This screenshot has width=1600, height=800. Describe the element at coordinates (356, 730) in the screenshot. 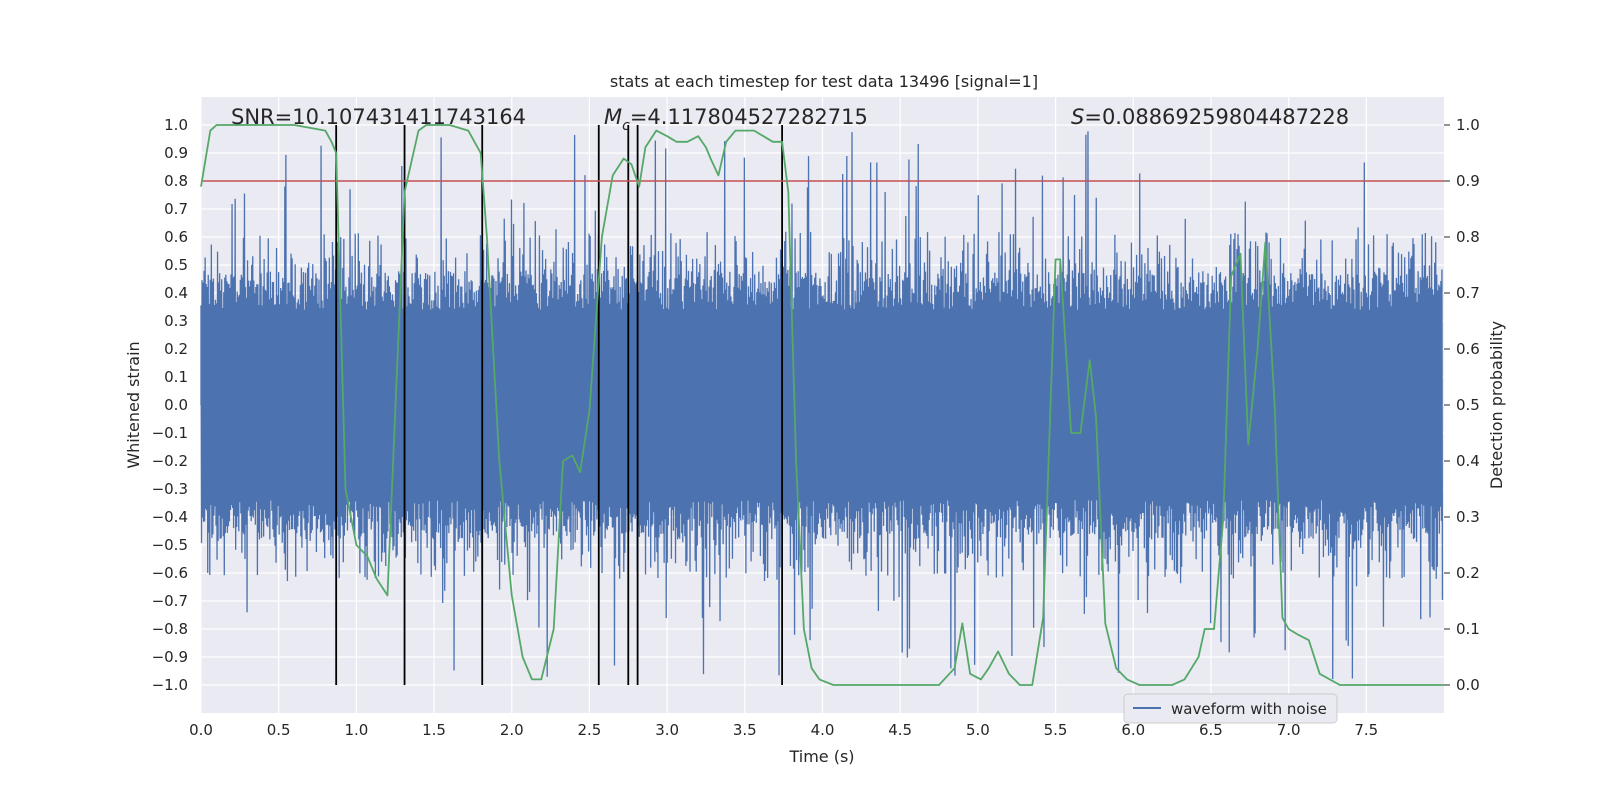

I see `x-tick-label: 1.0` at that location.